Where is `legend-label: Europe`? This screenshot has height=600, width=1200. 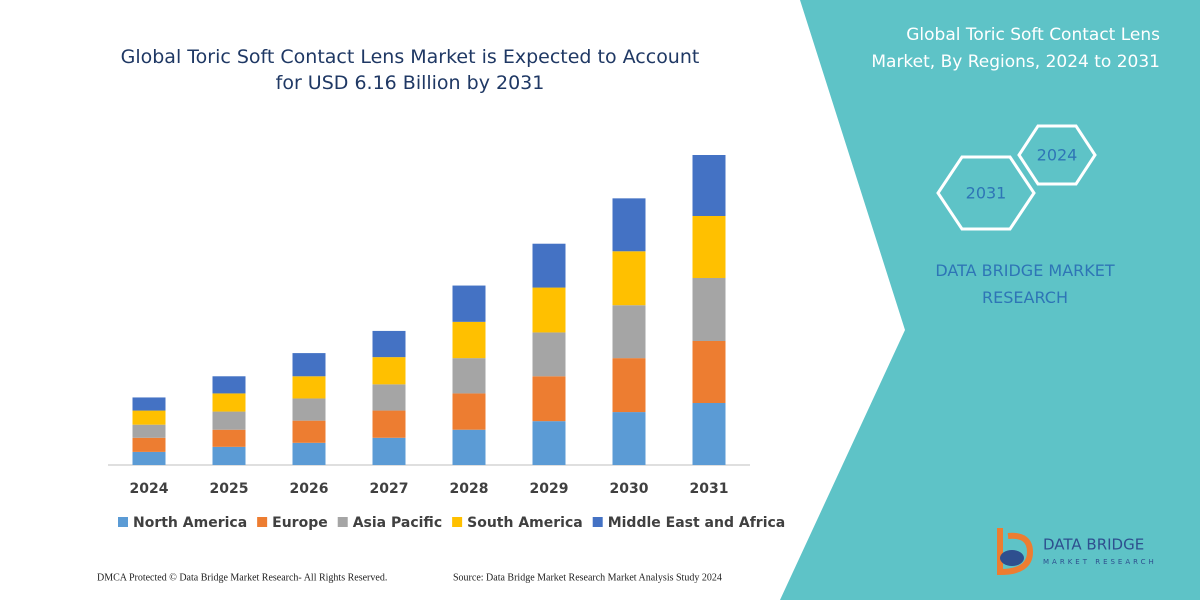
legend-label: Europe is located at coordinates (300, 523).